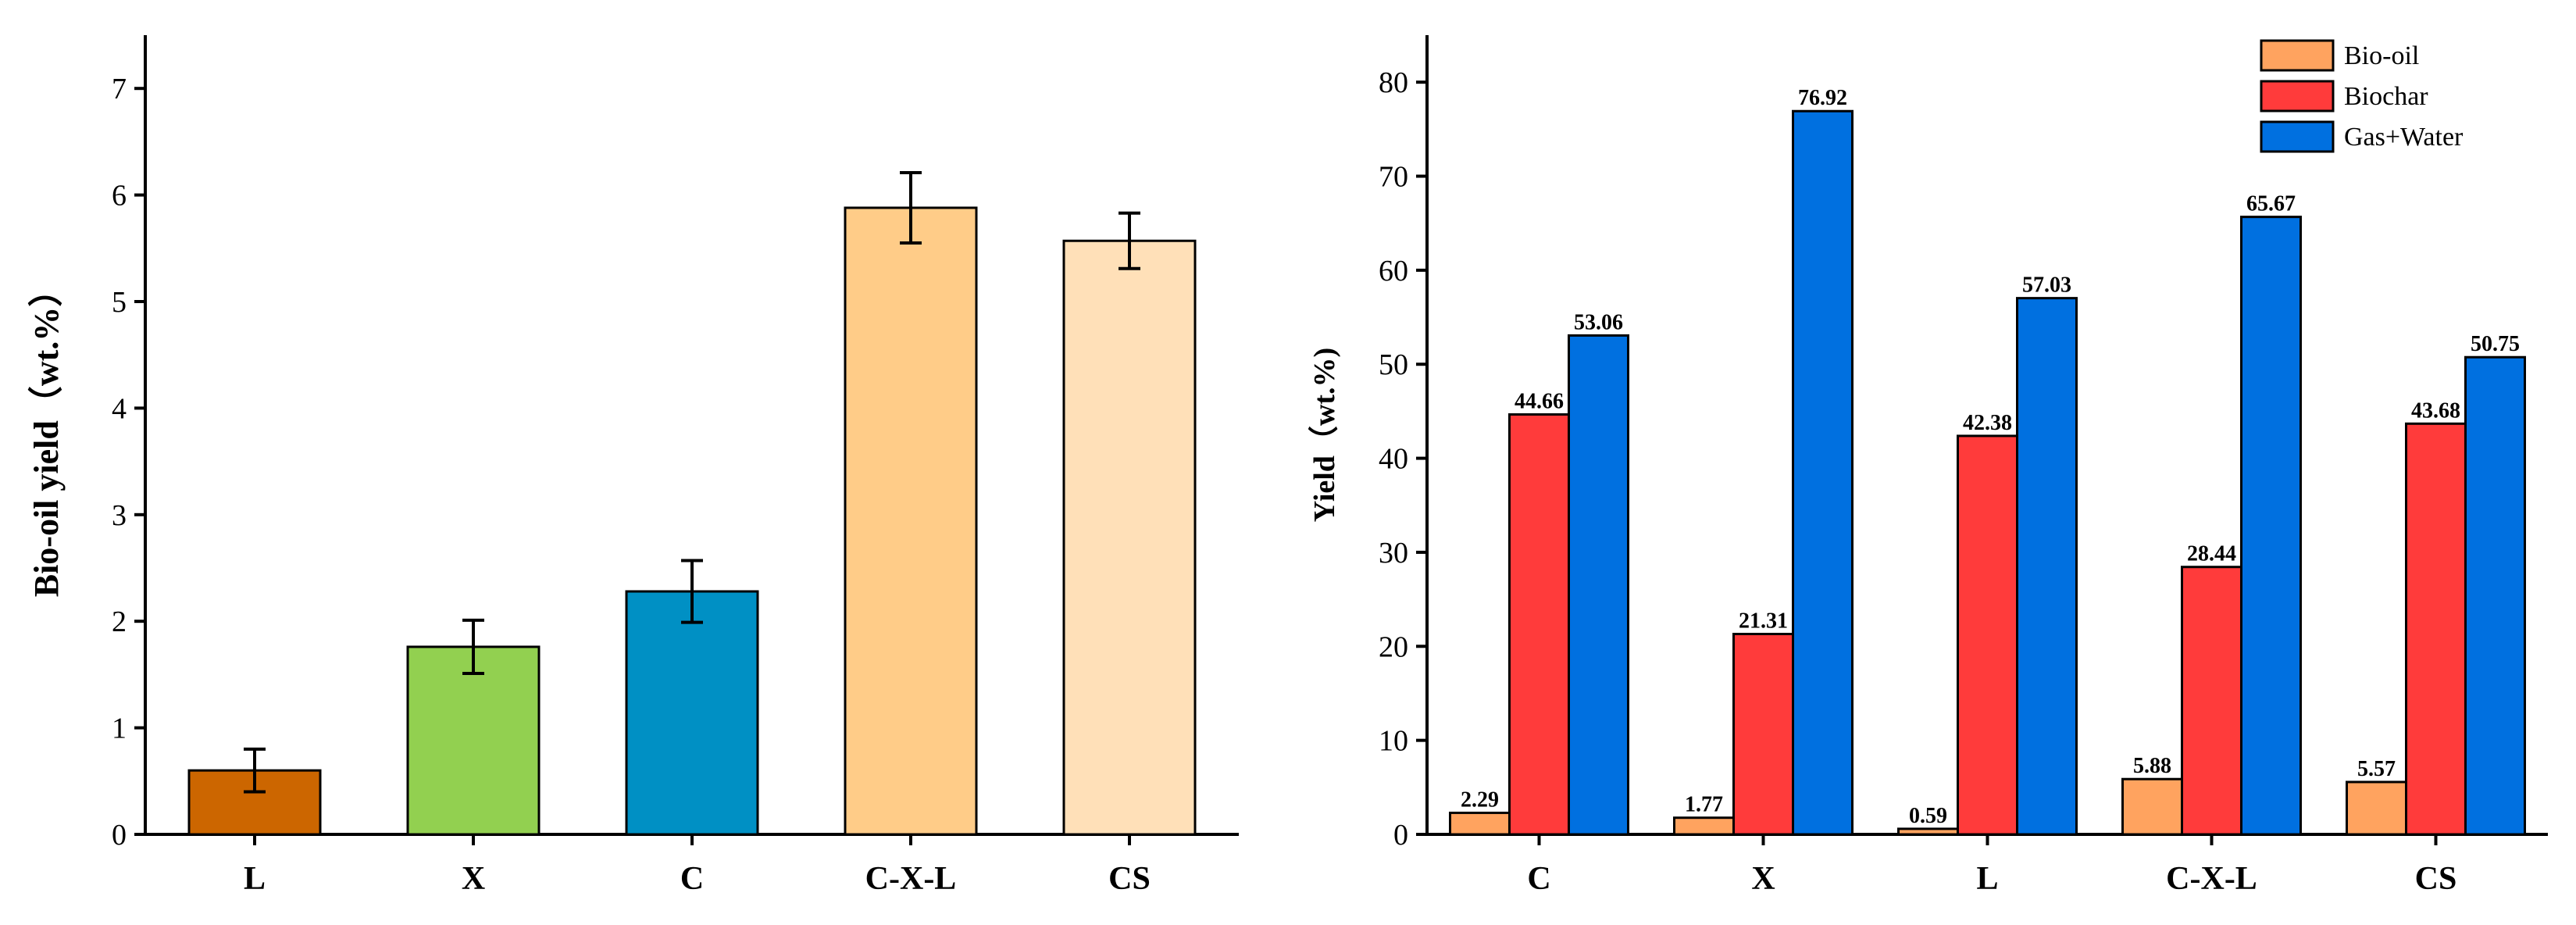 The height and width of the screenshot is (925, 2576). Describe the element at coordinates (1393, 646) in the screenshot. I see `y-tick-label: 20` at that location.